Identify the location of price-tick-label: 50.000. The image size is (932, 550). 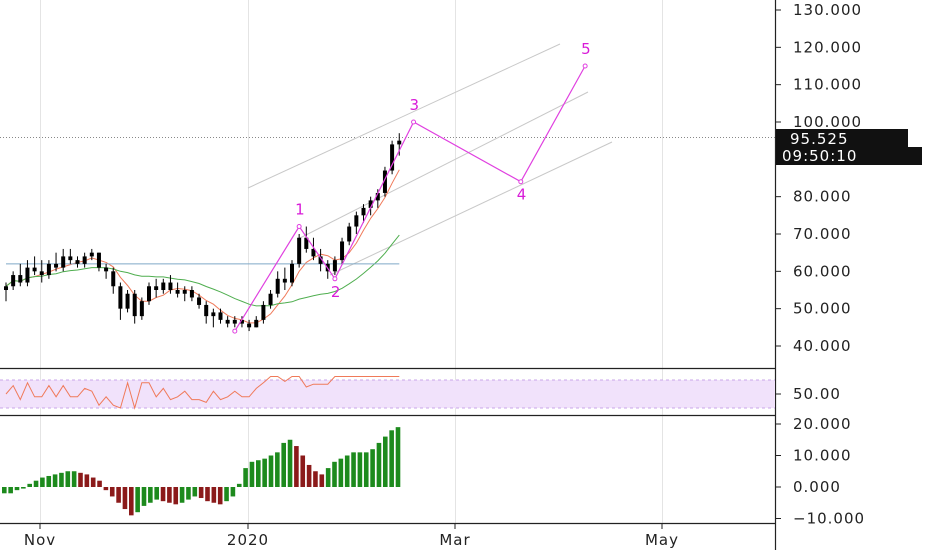
(822, 309).